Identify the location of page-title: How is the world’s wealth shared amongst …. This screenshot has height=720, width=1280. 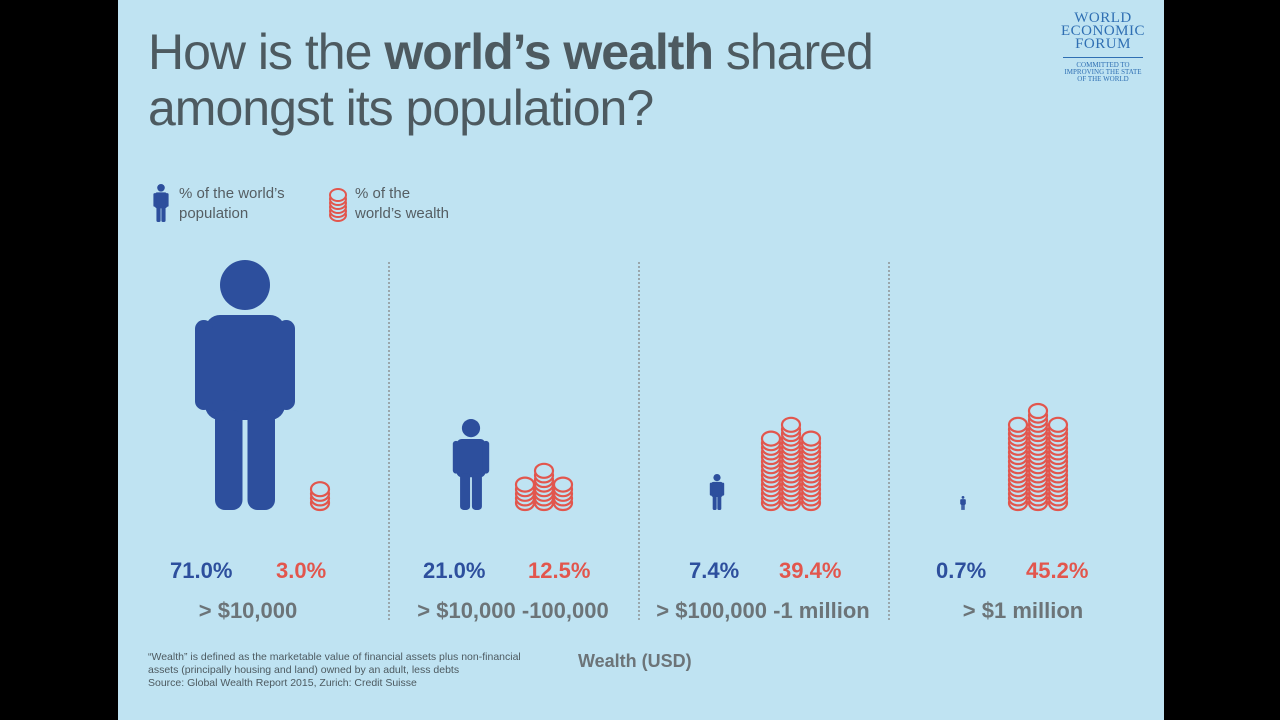
(588, 80).